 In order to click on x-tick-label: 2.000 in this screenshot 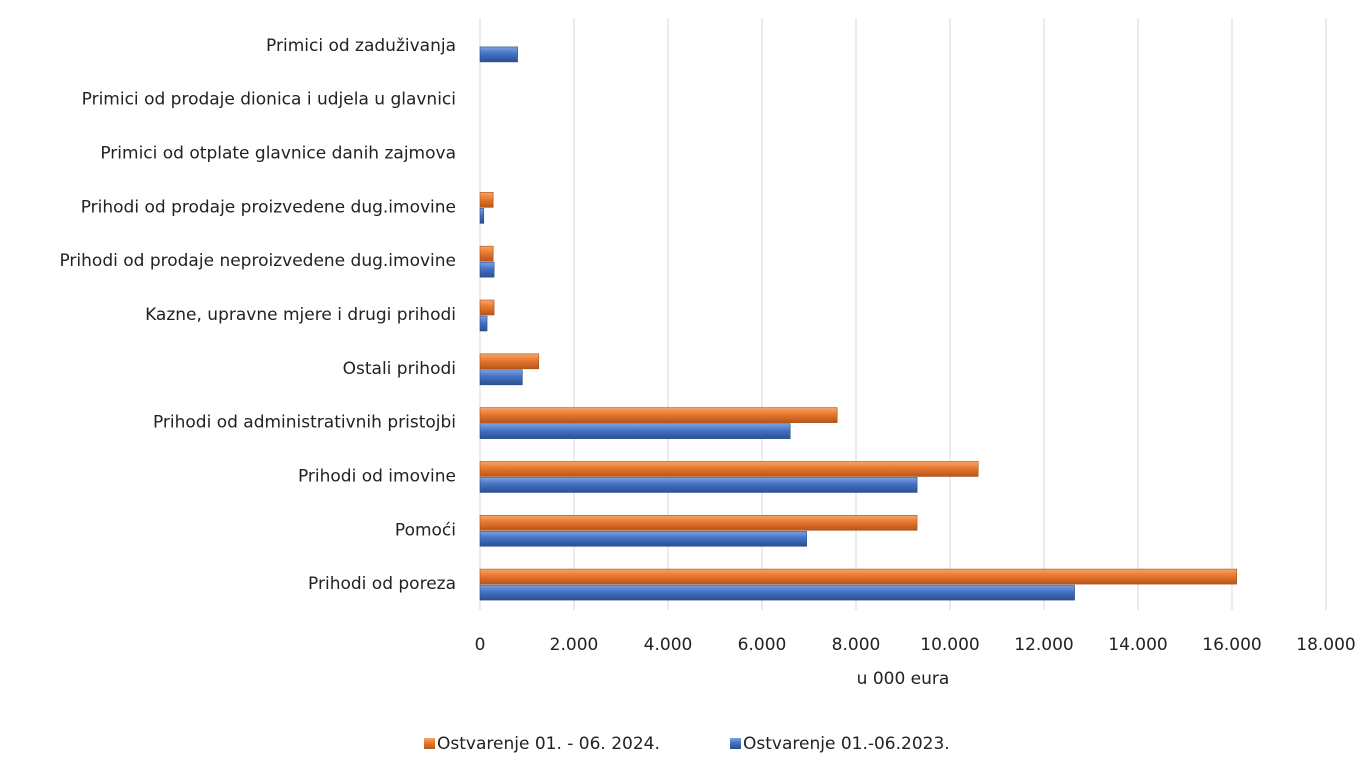, I will do `click(574, 645)`.